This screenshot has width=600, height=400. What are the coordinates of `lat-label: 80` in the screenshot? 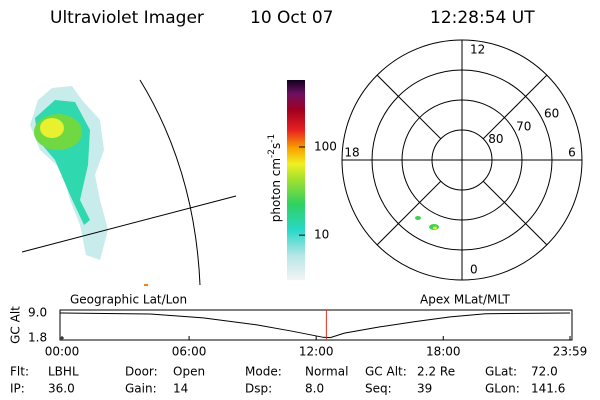 It's located at (495, 139).